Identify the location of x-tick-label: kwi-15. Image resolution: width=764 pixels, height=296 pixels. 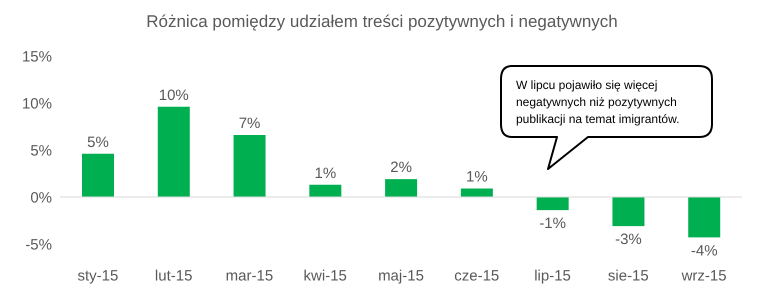
(325, 276).